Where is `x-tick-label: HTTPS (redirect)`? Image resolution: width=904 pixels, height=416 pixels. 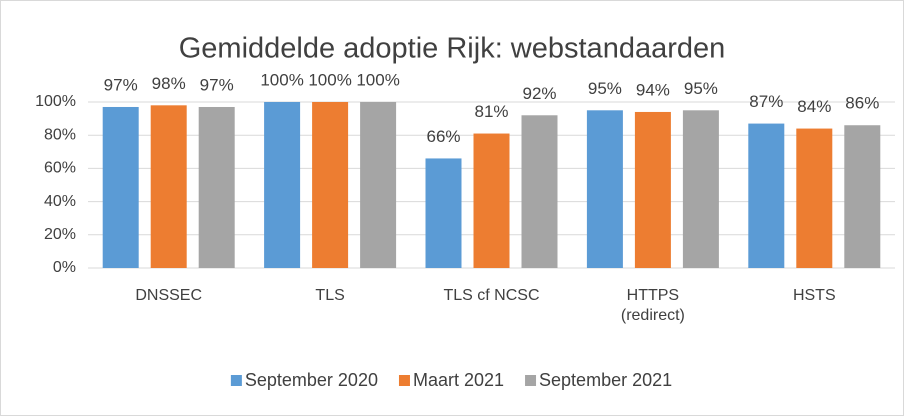 x-tick-label: HTTPS (redirect) is located at coordinates (652, 305).